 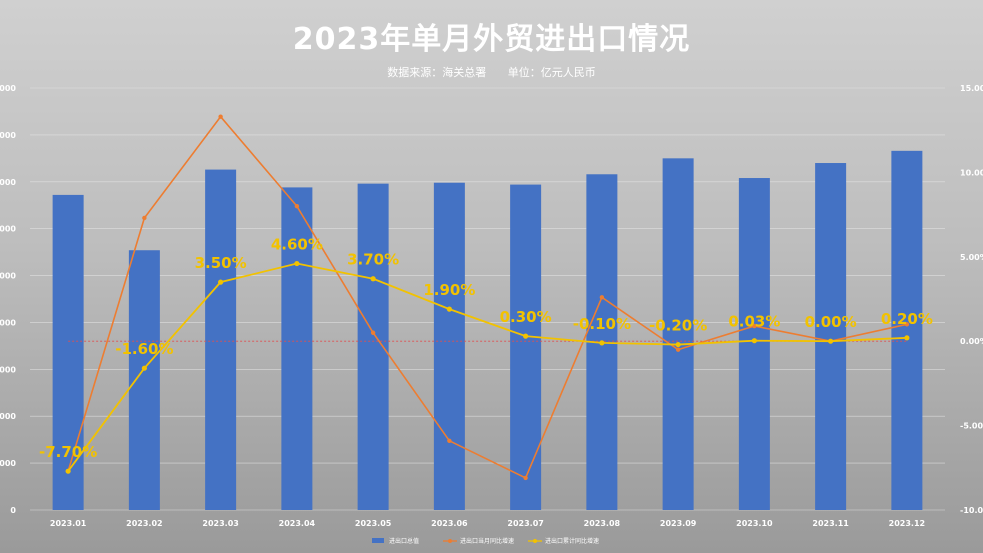 What do you see at coordinates (68, 452) in the screenshot?
I see `cumulative-data-label: -7.70%` at bounding box center [68, 452].